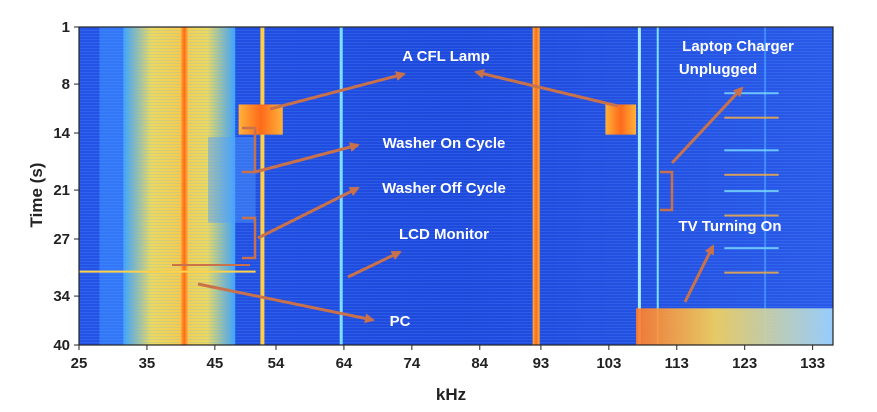 This screenshot has height=412, width=877. I want to click on arrow-washer-on, so click(307, 158).